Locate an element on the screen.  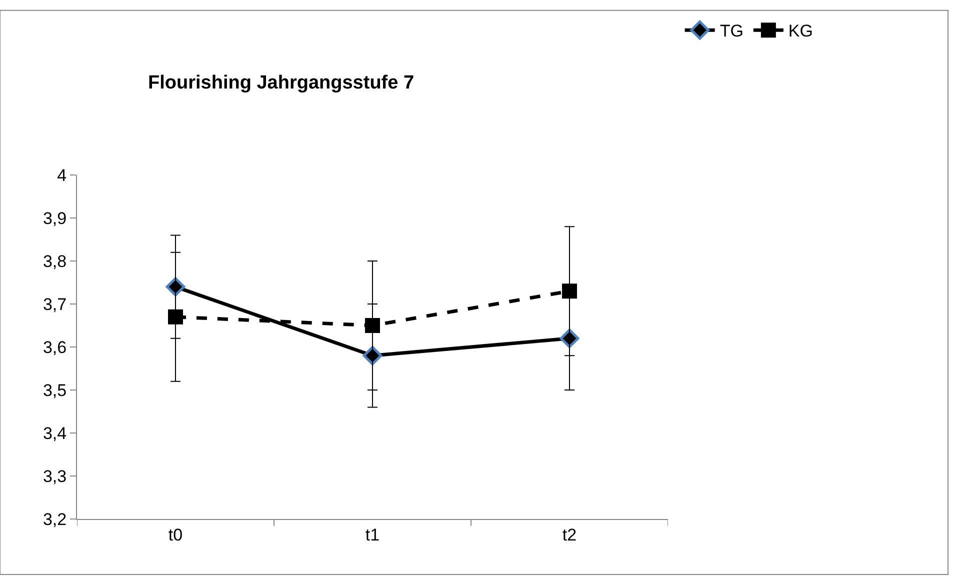
y-tick-label: 3,7 is located at coordinates (54, 304).